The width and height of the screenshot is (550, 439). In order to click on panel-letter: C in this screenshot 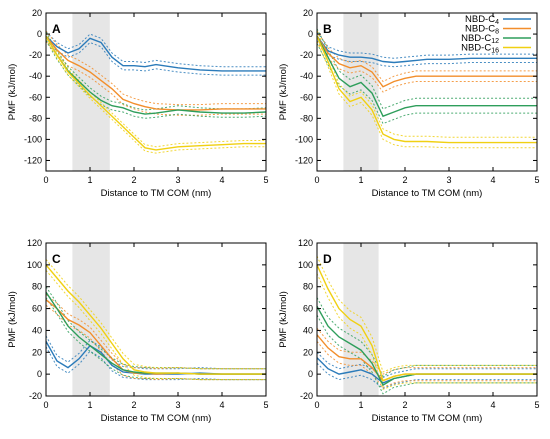, I will do `click(56, 259)`.